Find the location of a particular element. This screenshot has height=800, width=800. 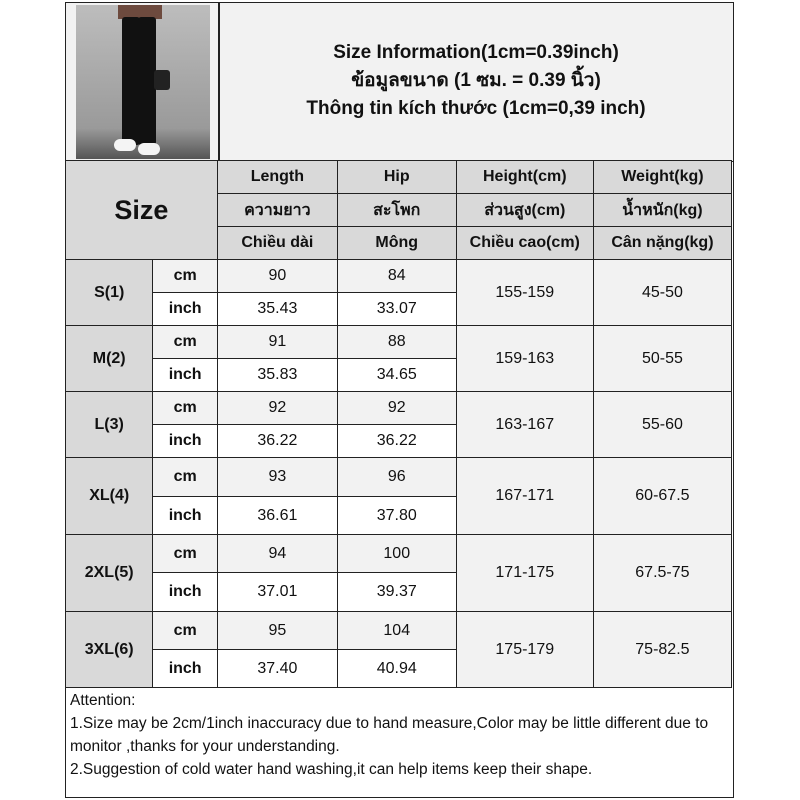

hip-cm: 100 is located at coordinates (396, 553).